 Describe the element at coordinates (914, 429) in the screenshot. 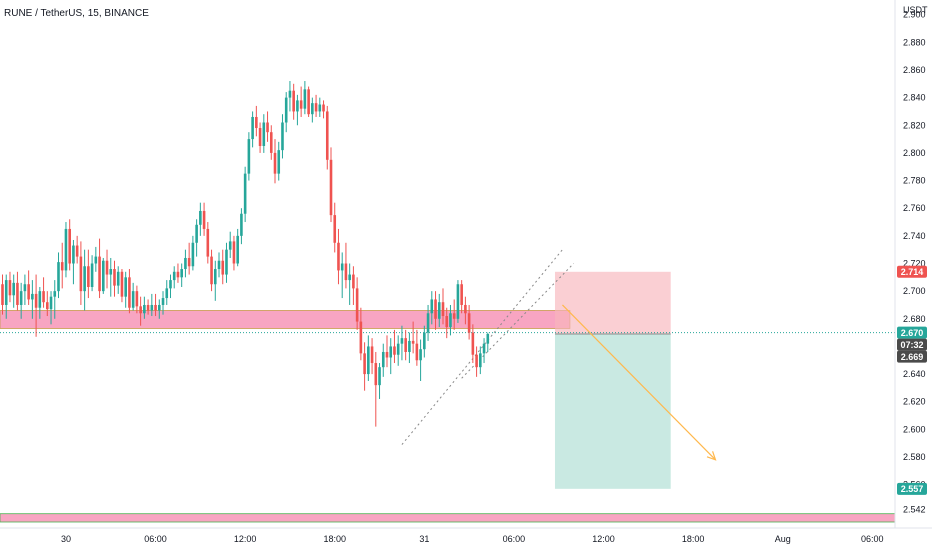

I see `price-tick-label: 2.600` at that location.